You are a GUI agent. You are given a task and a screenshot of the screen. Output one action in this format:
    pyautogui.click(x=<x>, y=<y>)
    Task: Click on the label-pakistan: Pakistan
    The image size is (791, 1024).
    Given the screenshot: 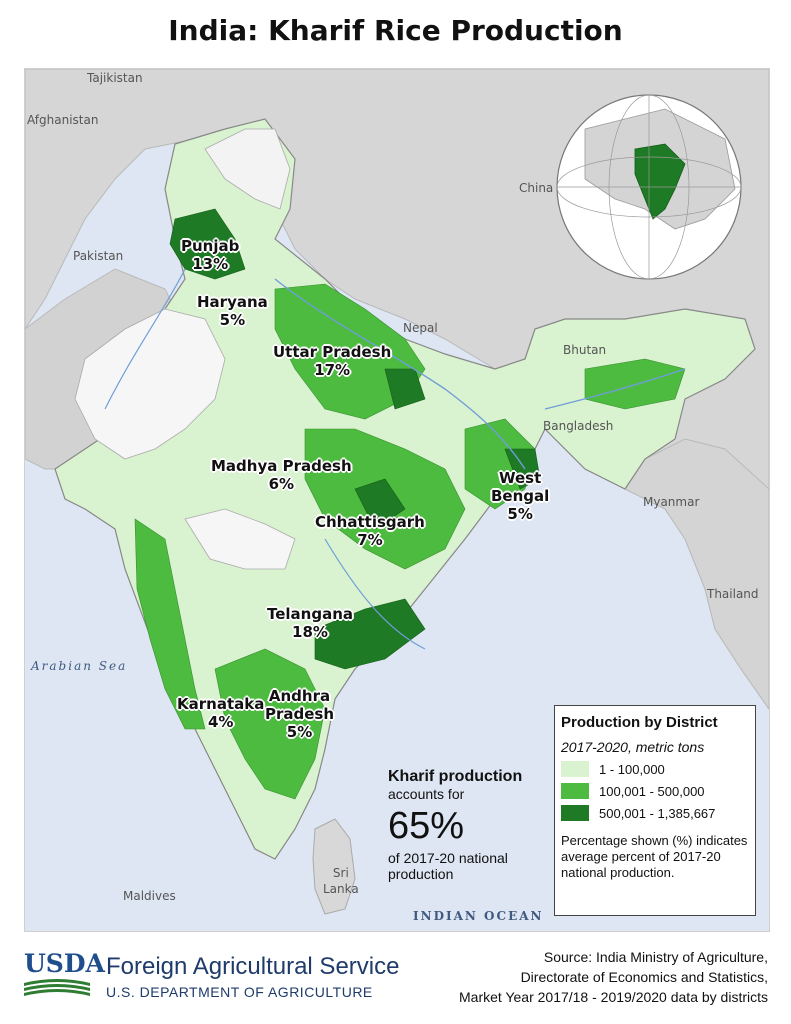 What is the action you would take?
    pyautogui.click(x=98, y=256)
    